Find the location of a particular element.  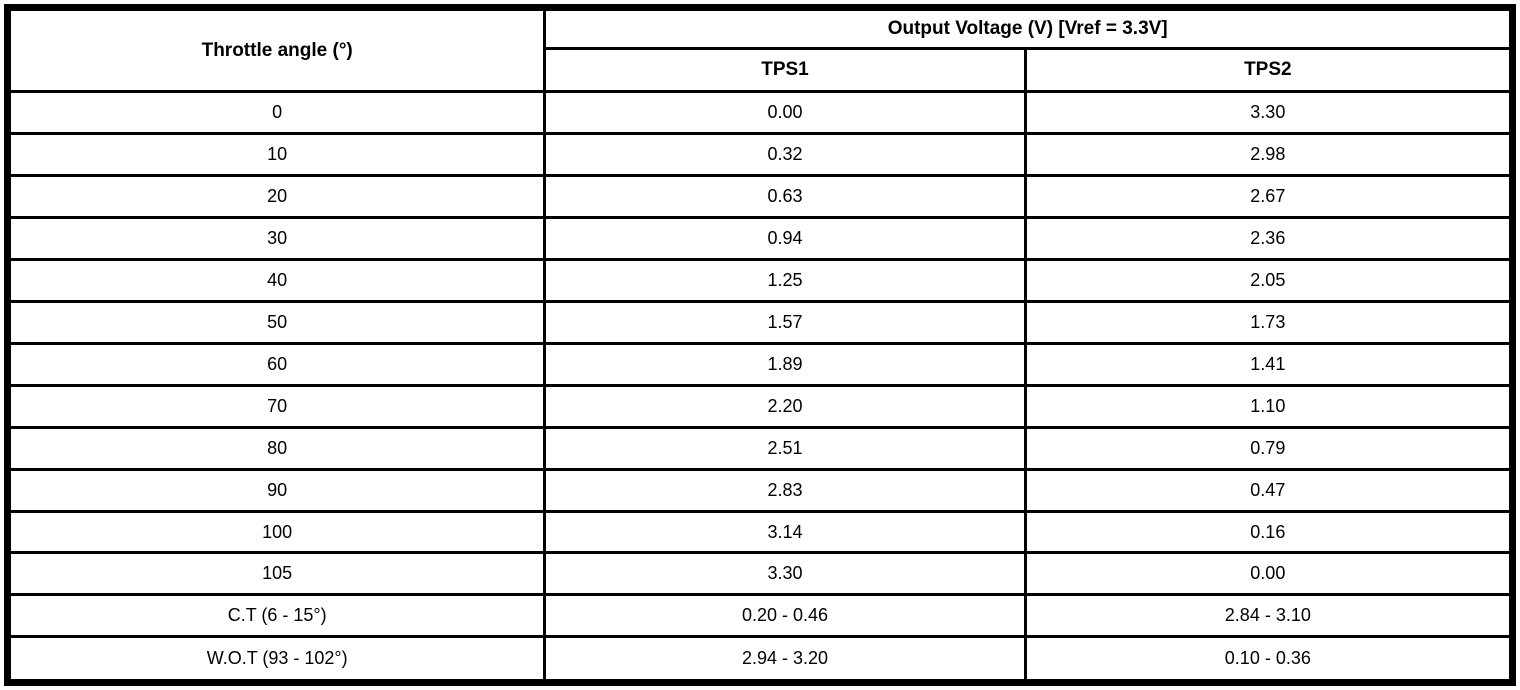

angle-cell: 40 is located at coordinates (276, 280).